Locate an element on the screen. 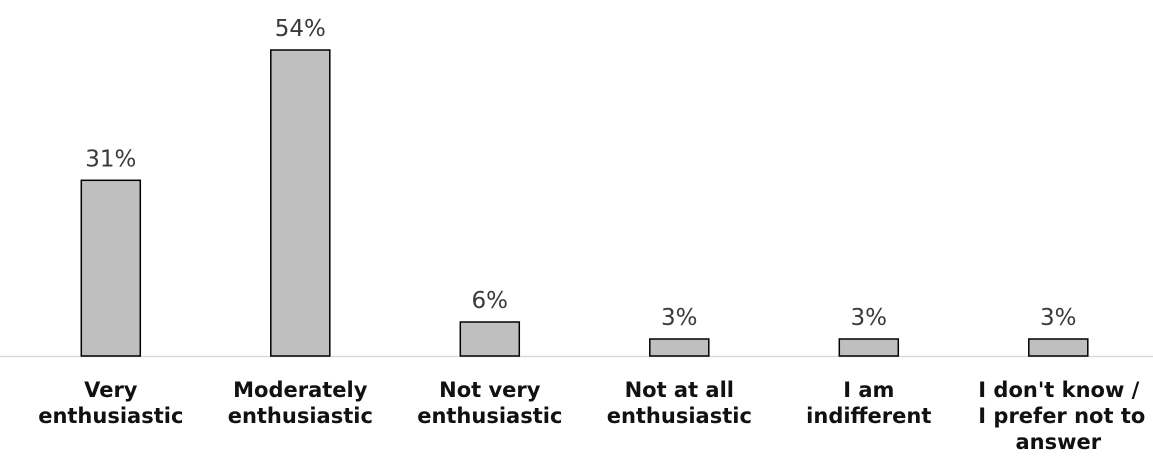  data-label: 54% is located at coordinates (300, 29).